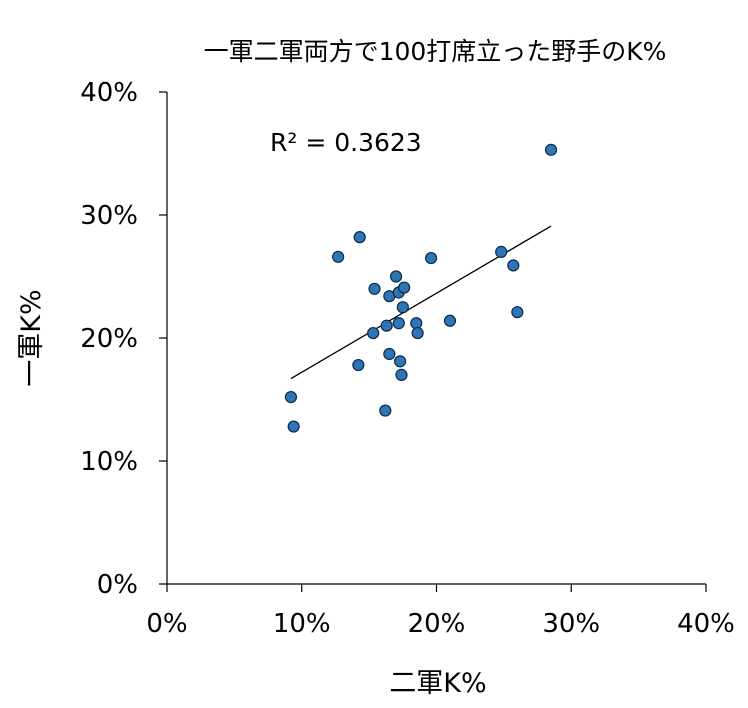 This screenshot has width=748, height=708. What do you see at coordinates (302, 624) in the screenshot?
I see `x-tick-label: 10%` at bounding box center [302, 624].